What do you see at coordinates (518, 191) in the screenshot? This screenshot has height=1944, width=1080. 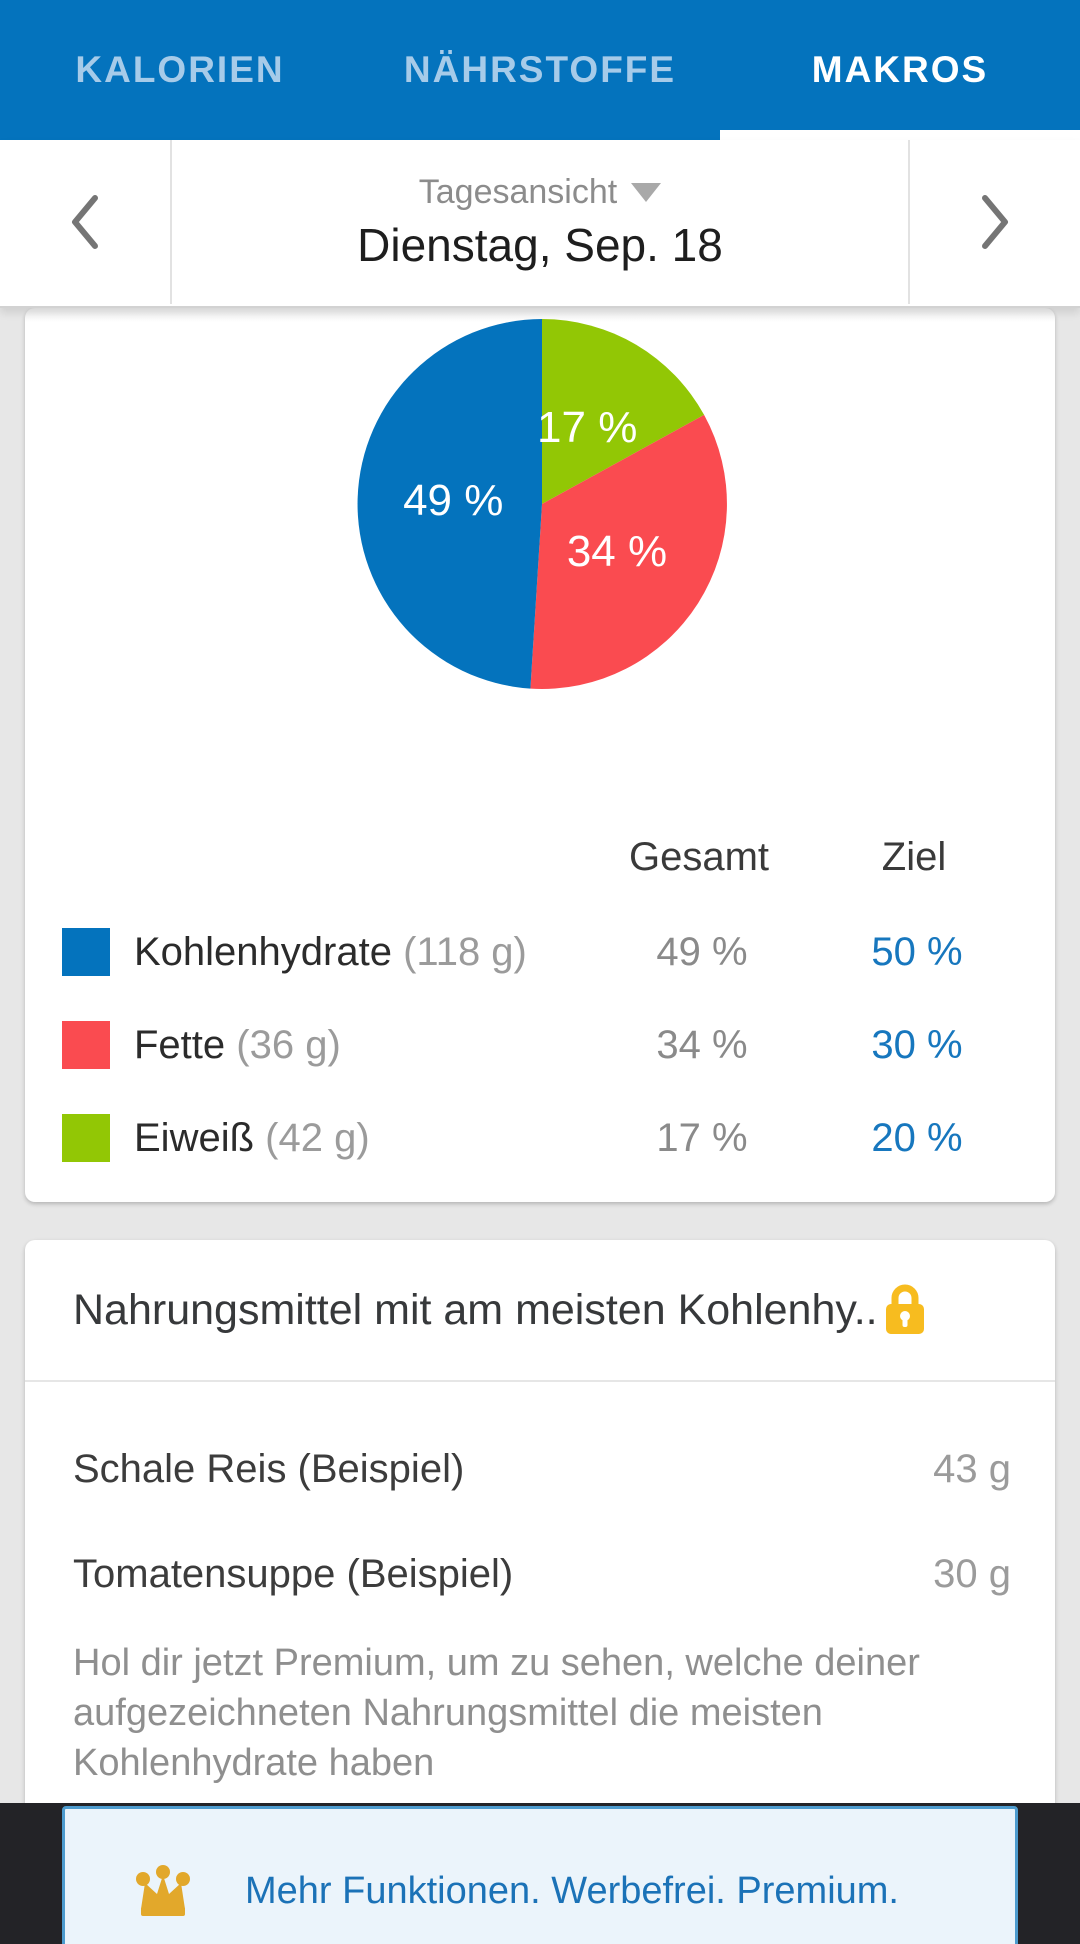 I see `view-mode-label: Tagesansicht` at bounding box center [518, 191].